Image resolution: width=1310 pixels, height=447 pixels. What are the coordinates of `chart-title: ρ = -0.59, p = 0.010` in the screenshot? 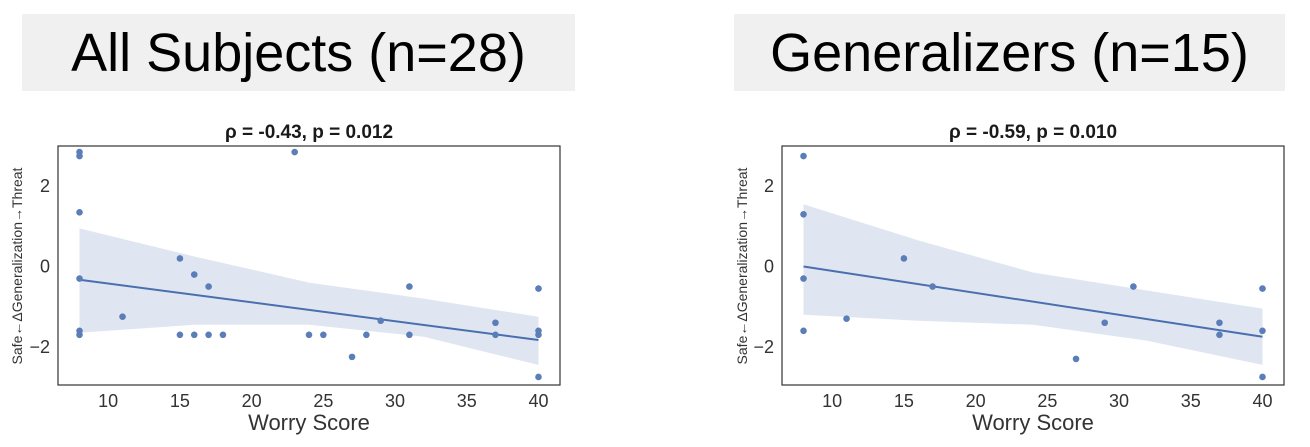 It's located at (1033, 132).